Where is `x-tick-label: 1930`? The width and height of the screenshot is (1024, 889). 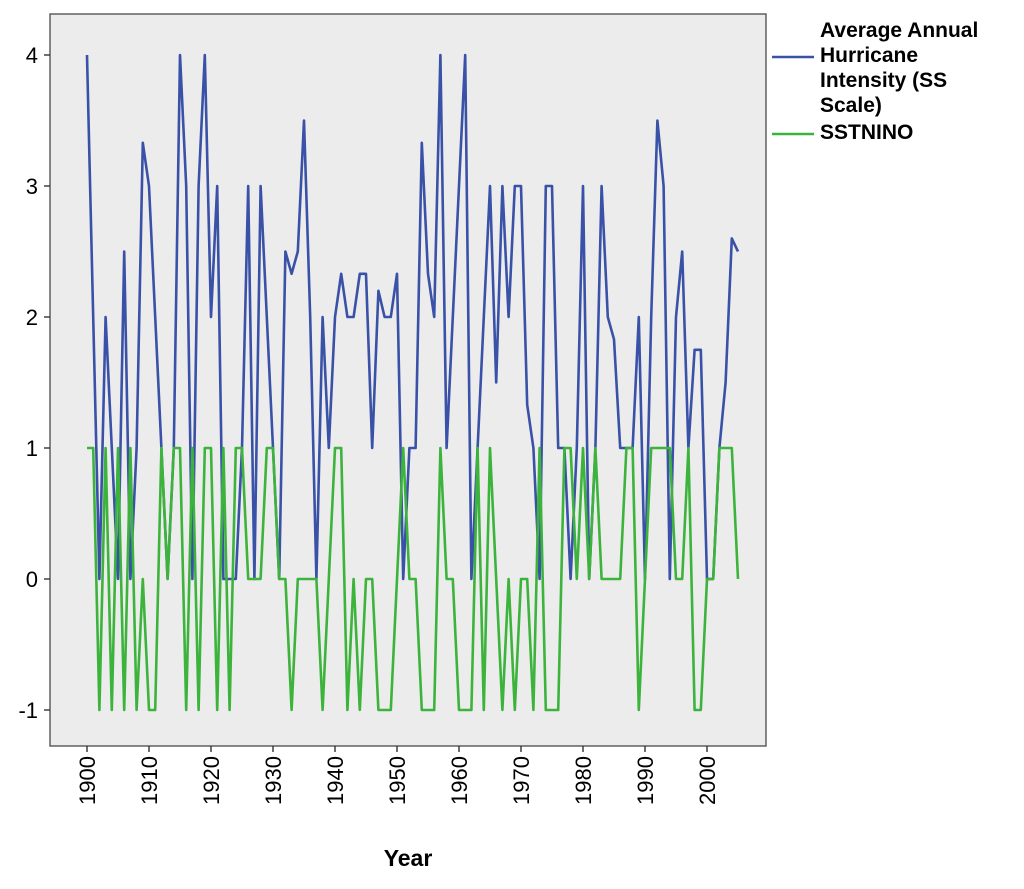
x-tick-label: 1930 is located at coordinates (273, 780).